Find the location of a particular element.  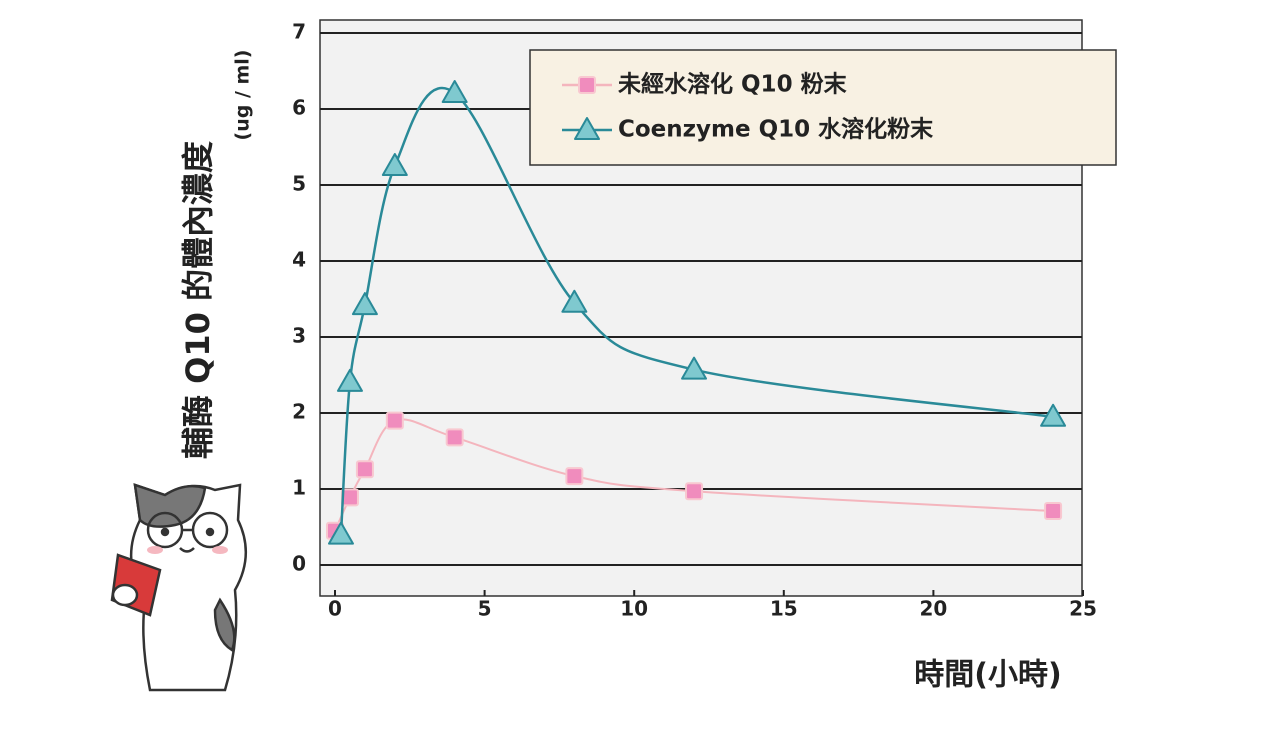

y-tick-label: 0 is located at coordinates (299, 564).